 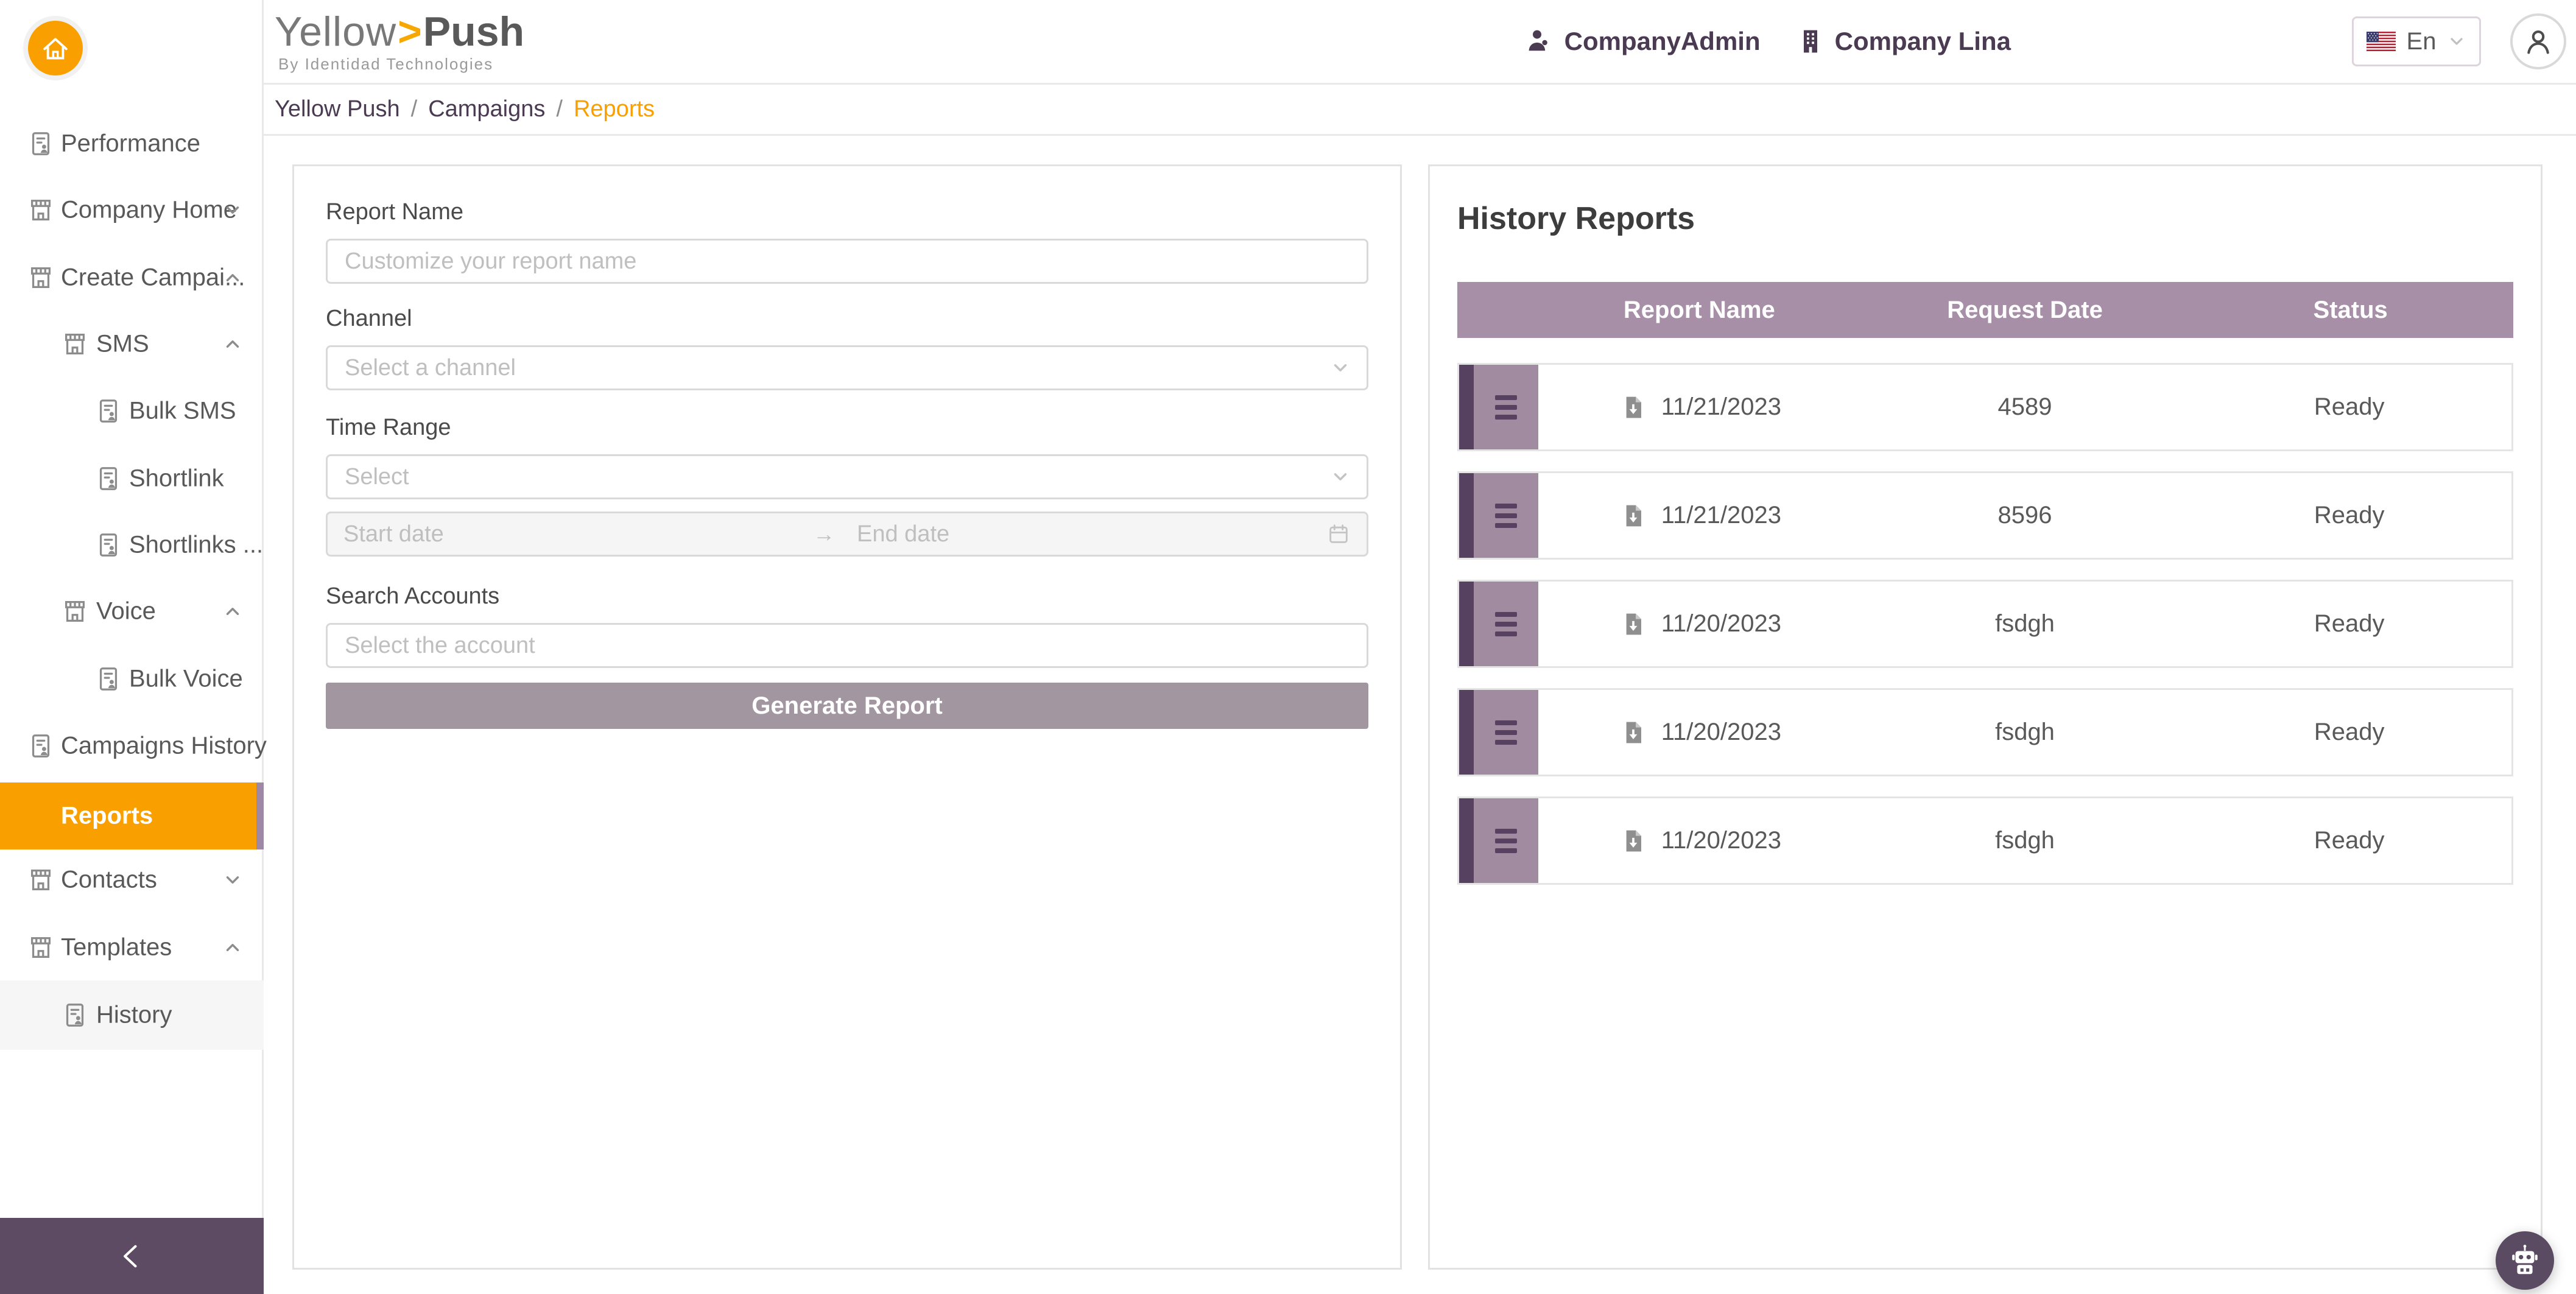 I want to click on generate-report-button: Generate Report, so click(x=847, y=706).